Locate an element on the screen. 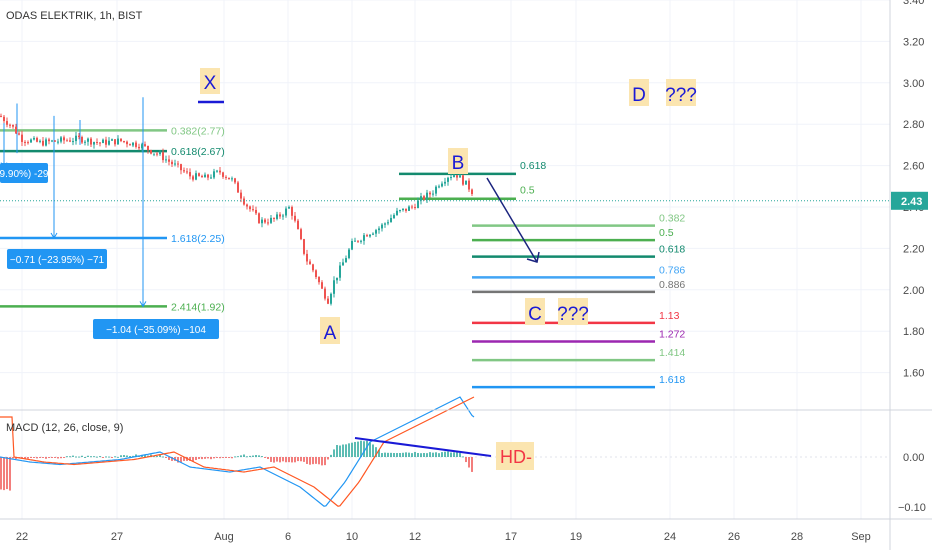 This screenshot has width=932, height=550. price-tick-label: 1.60 is located at coordinates (913, 374).